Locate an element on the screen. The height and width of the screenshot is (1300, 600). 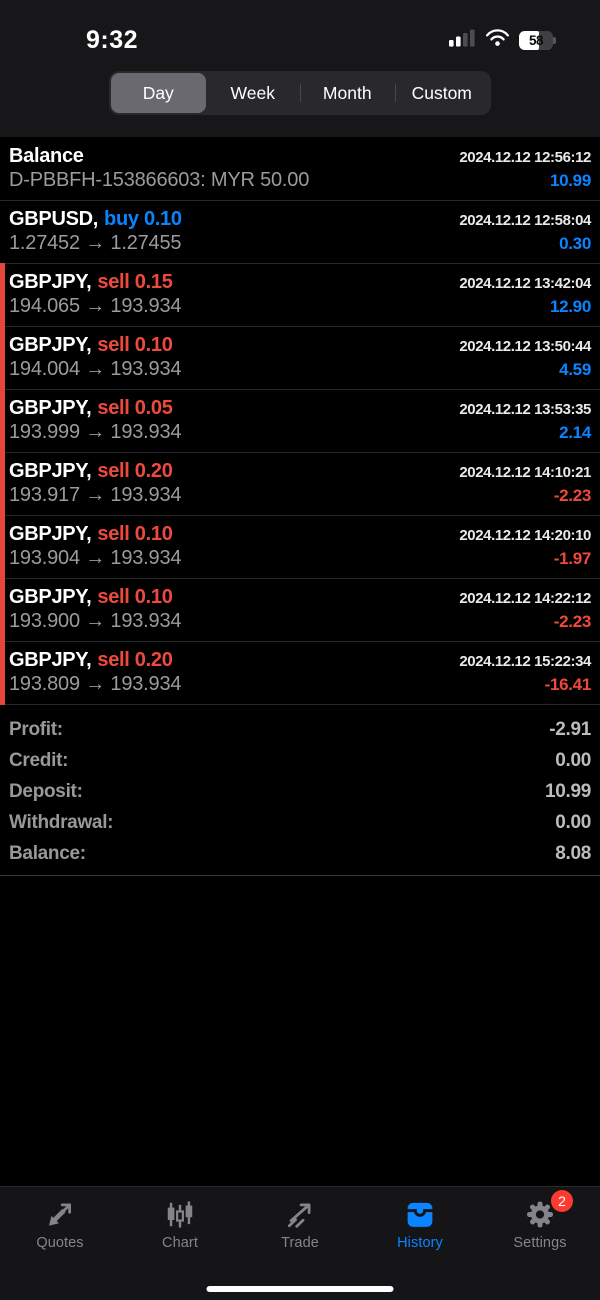
summary-label: Credit: is located at coordinates (39, 760).